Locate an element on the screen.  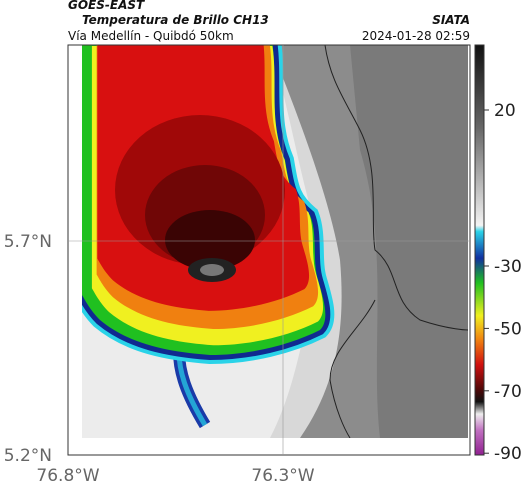
colorbar is located at coordinates (479, 250).